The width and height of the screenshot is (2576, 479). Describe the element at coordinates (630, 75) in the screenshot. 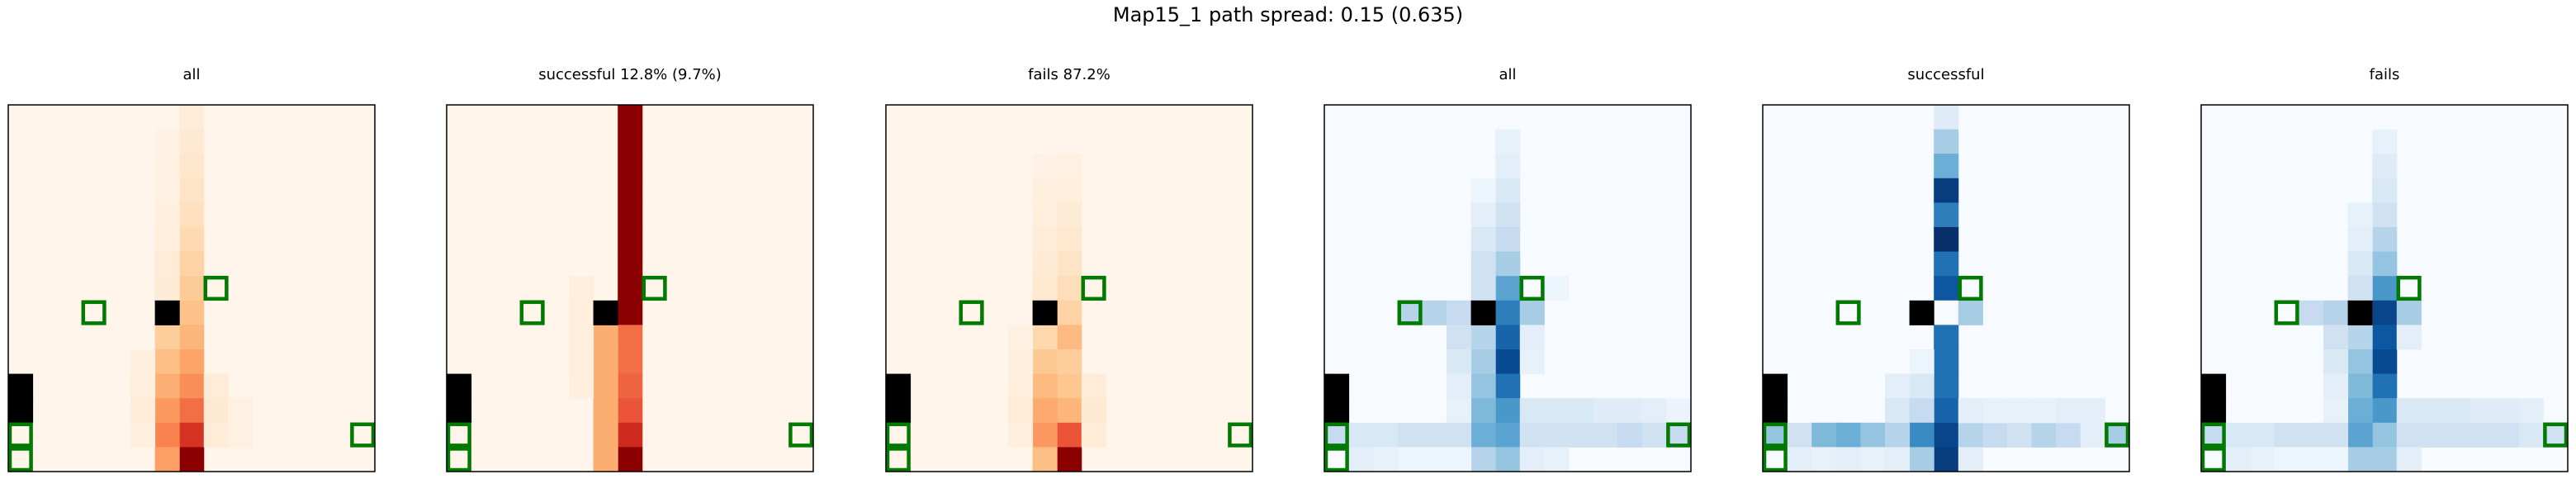

I see `panel-2-title: successful 12.8% (9.7%)` at that location.